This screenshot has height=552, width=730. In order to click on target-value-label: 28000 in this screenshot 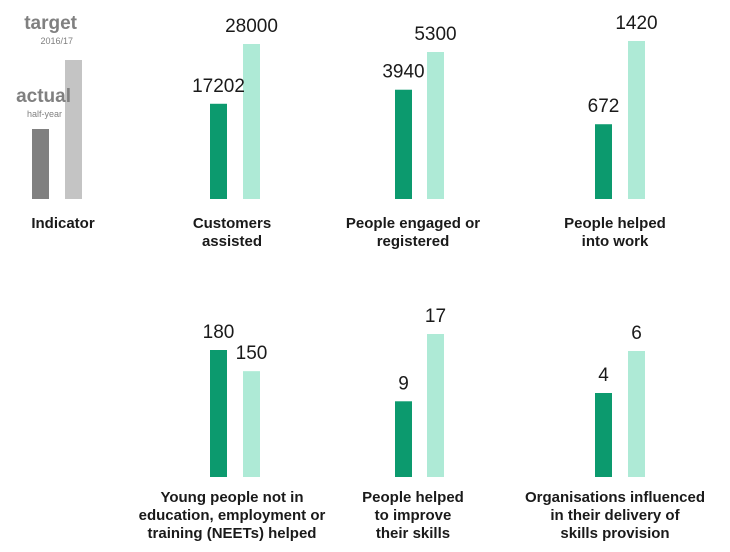, I will do `click(251, 26)`.